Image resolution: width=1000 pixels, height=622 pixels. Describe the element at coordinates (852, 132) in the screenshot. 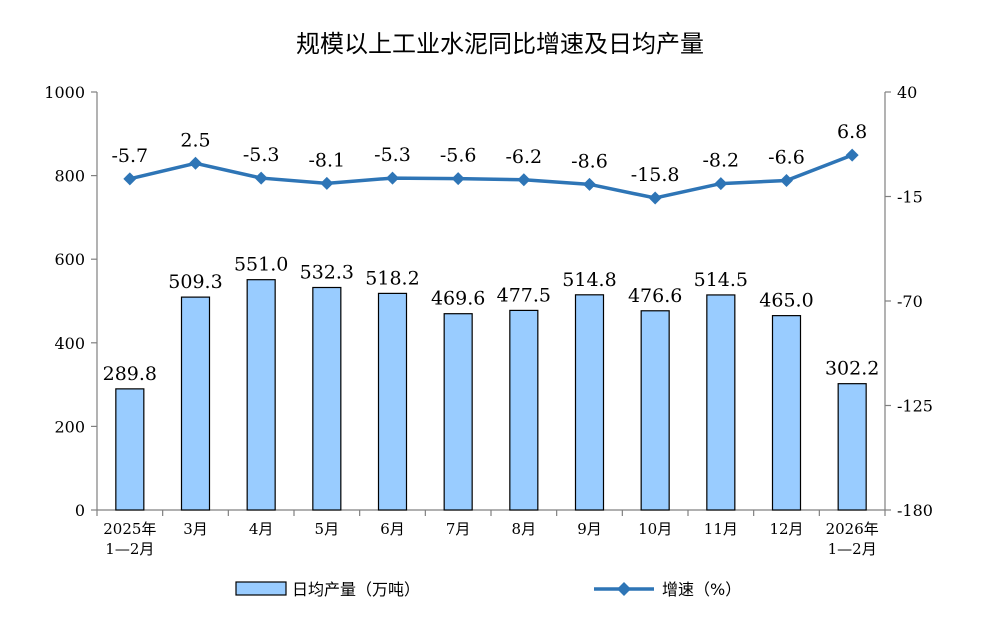

I see `line-value-label: 6.8` at that location.